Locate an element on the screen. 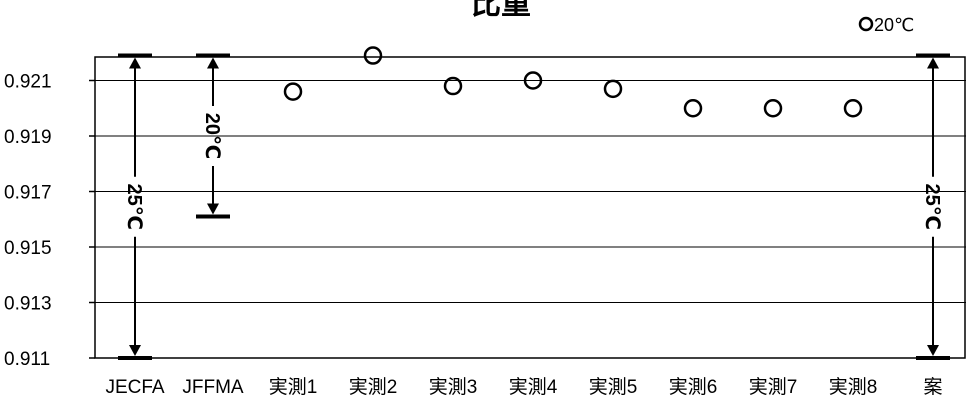 Image resolution: width=966 pixels, height=402 pixels. y-tick-label: 0.913 is located at coordinates (28, 304).